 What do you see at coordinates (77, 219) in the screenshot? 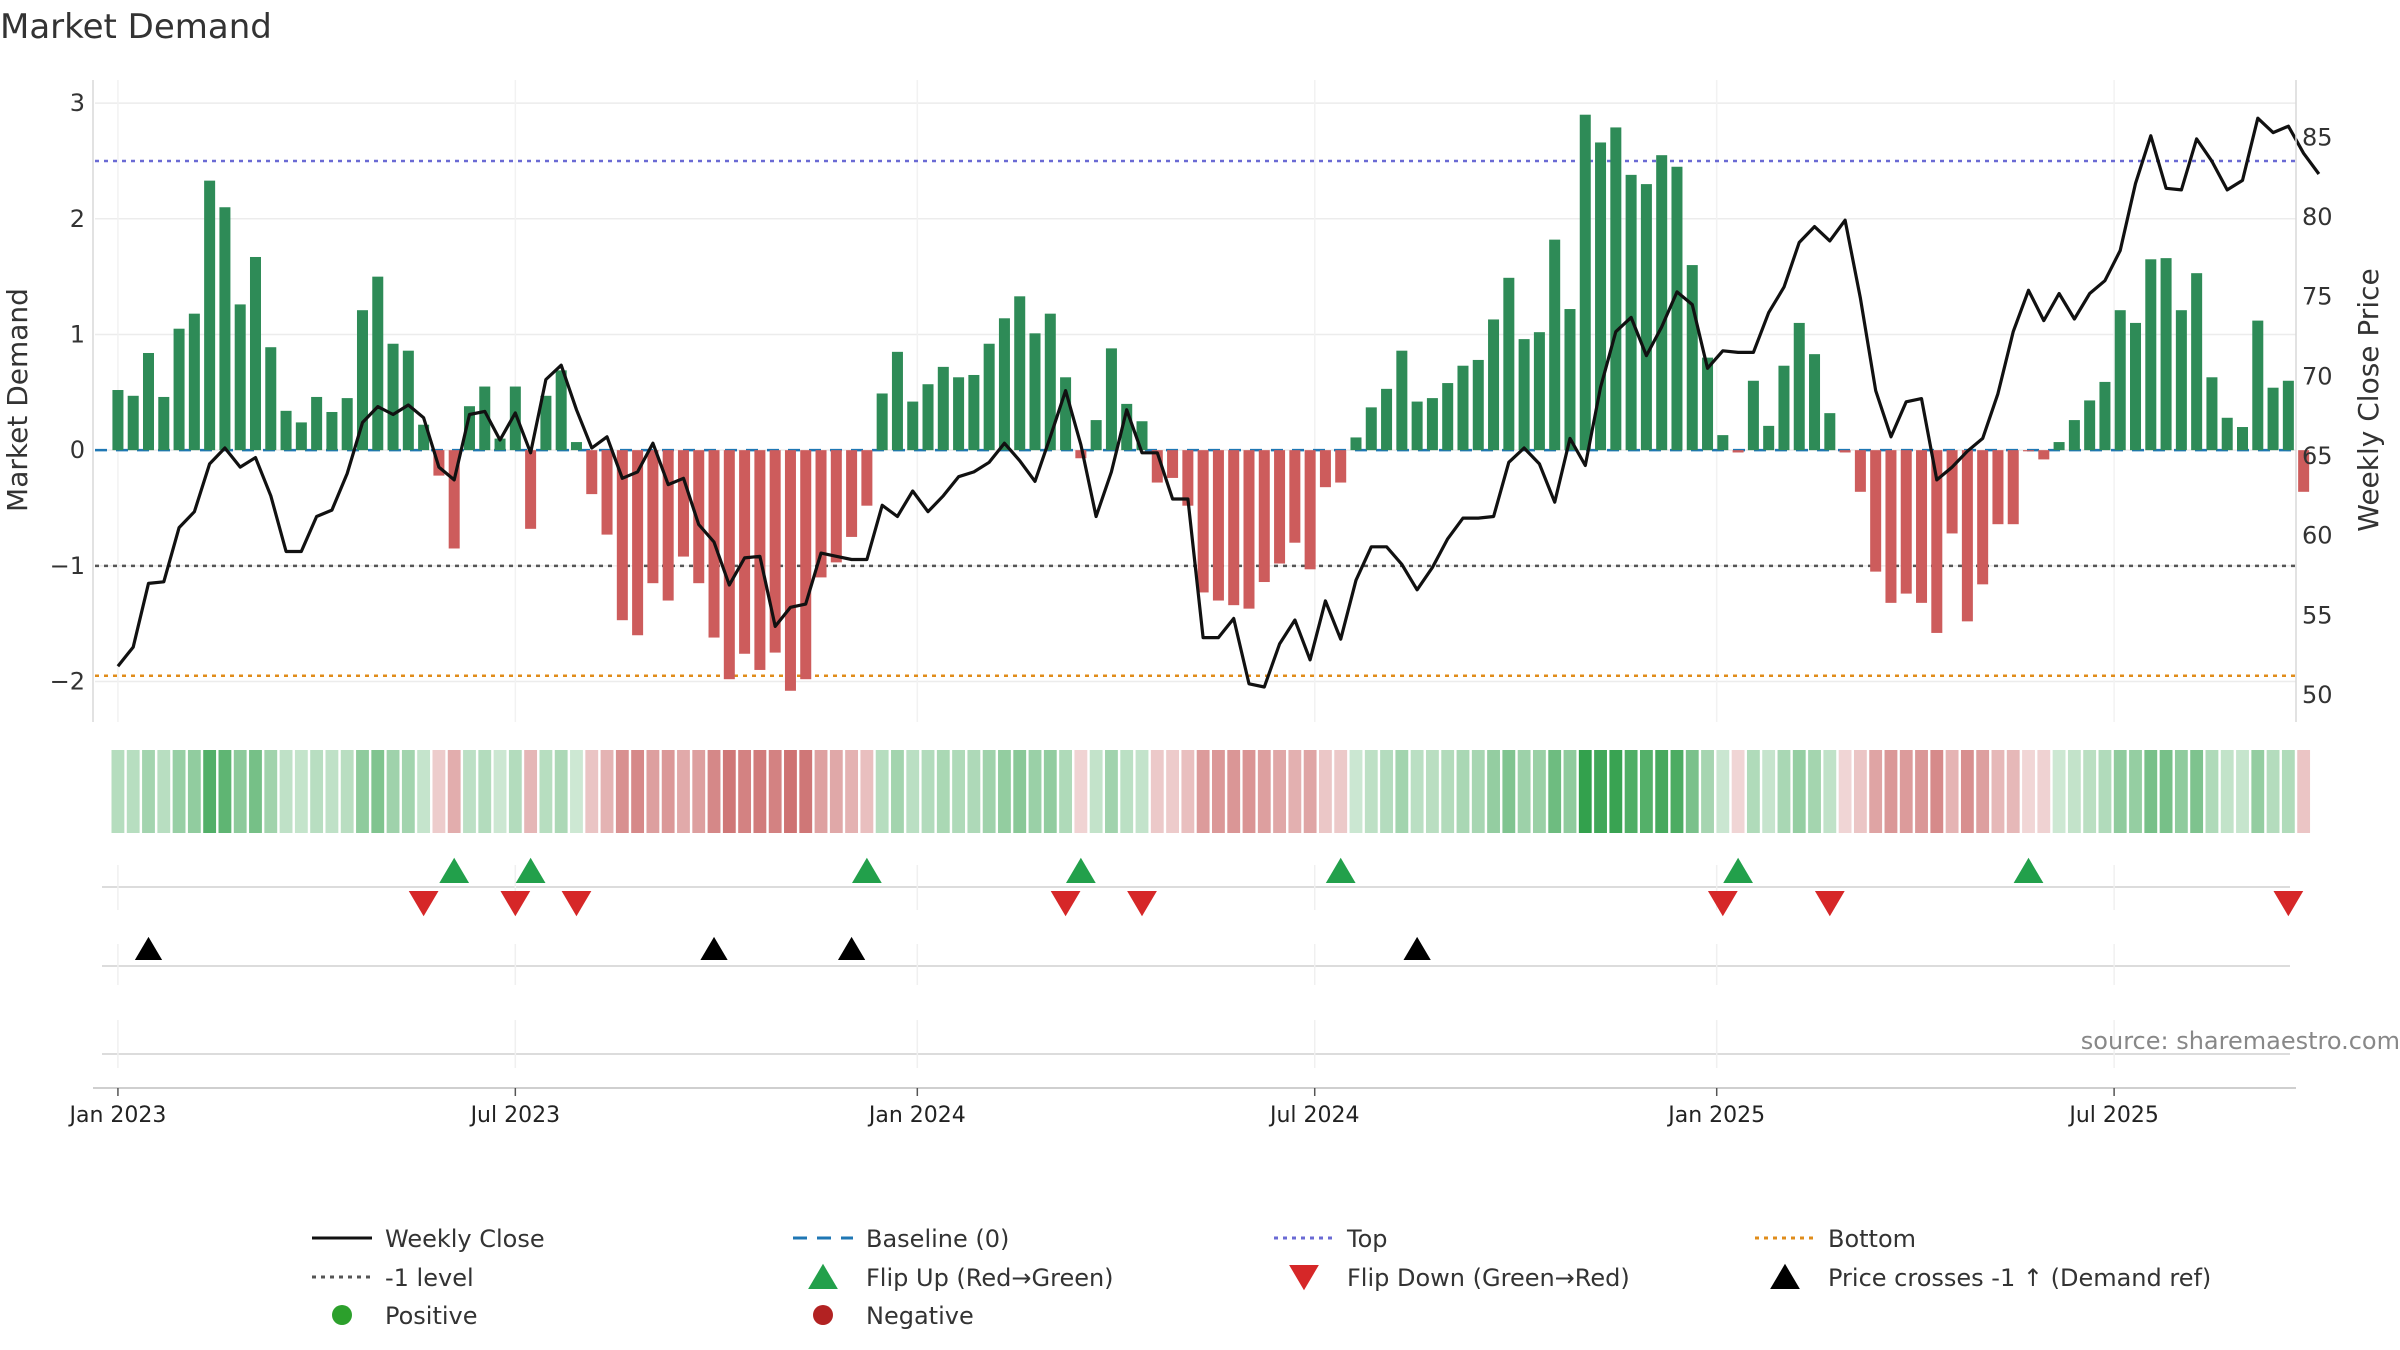
I see `y-tick-label: 2` at bounding box center [77, 219].